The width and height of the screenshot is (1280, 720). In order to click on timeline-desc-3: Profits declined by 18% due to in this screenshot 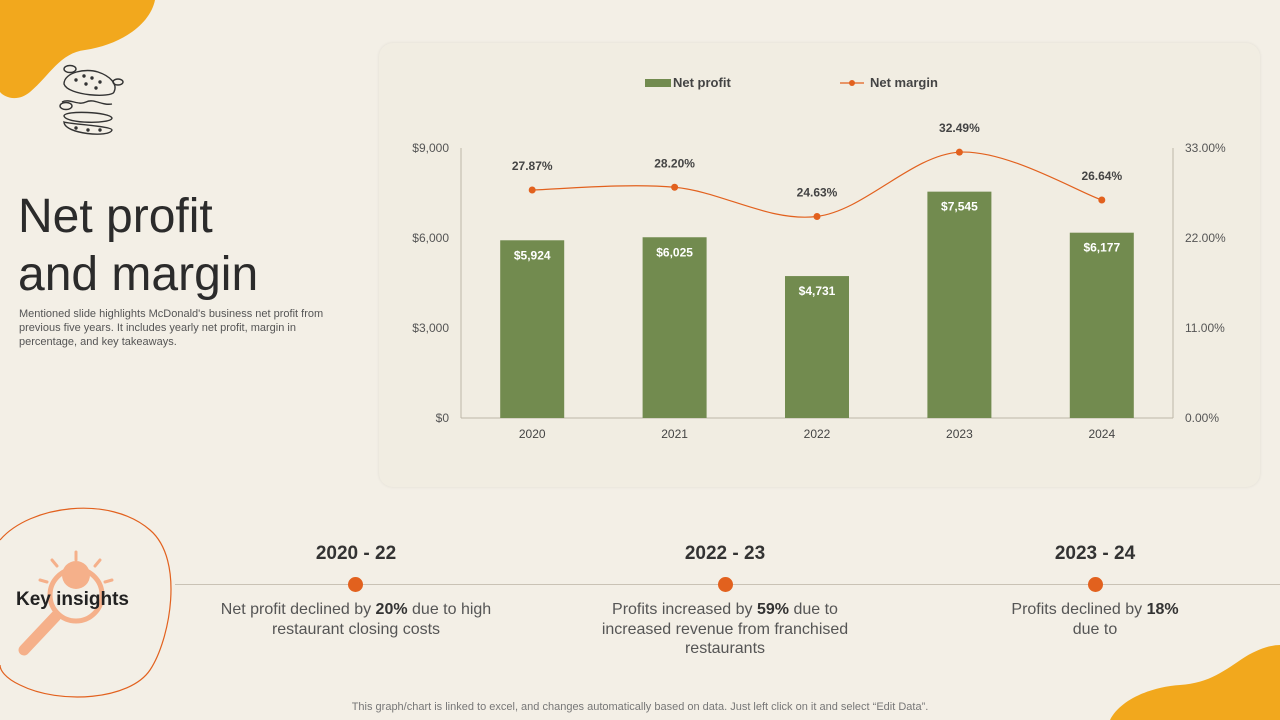, I will do `click(1095, 619)`.